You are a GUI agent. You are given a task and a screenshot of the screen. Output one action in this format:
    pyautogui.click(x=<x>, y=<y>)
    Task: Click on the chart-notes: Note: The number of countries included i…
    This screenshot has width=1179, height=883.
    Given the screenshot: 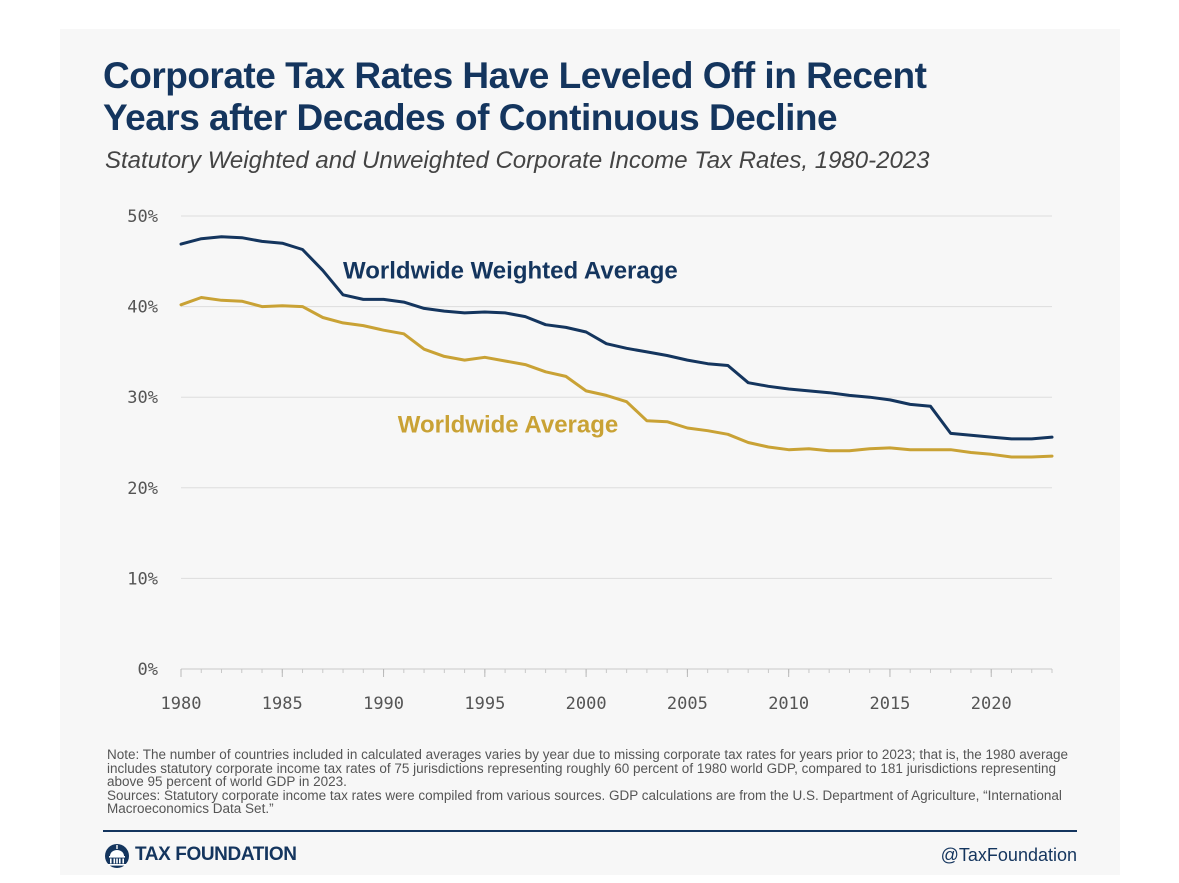 What is the action you would take?
    pyautogui.click(x=594, y=782)
    